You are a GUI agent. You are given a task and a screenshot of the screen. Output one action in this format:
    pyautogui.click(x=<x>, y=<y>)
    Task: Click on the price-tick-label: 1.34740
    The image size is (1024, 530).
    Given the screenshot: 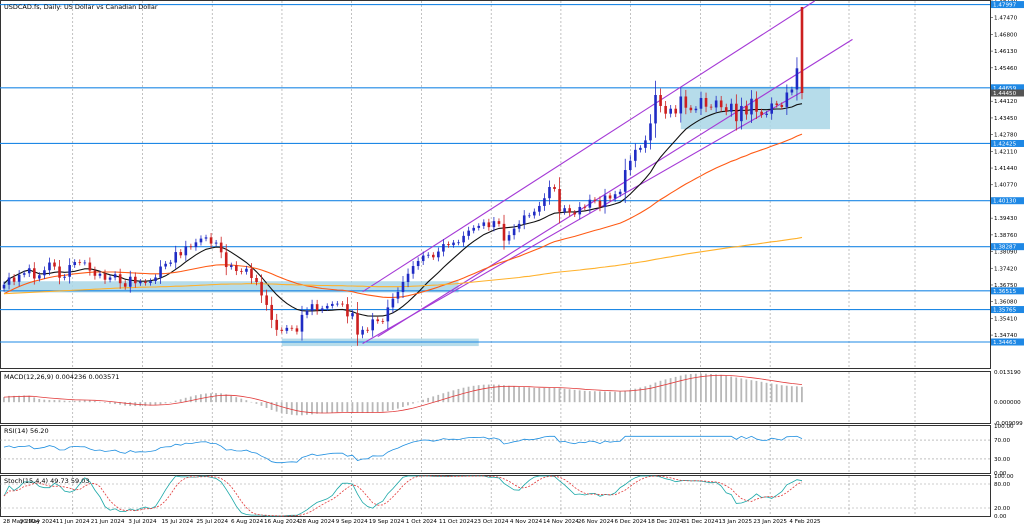 What is the action you would take?
    pyautogui.click(x=1006, y=336)
    